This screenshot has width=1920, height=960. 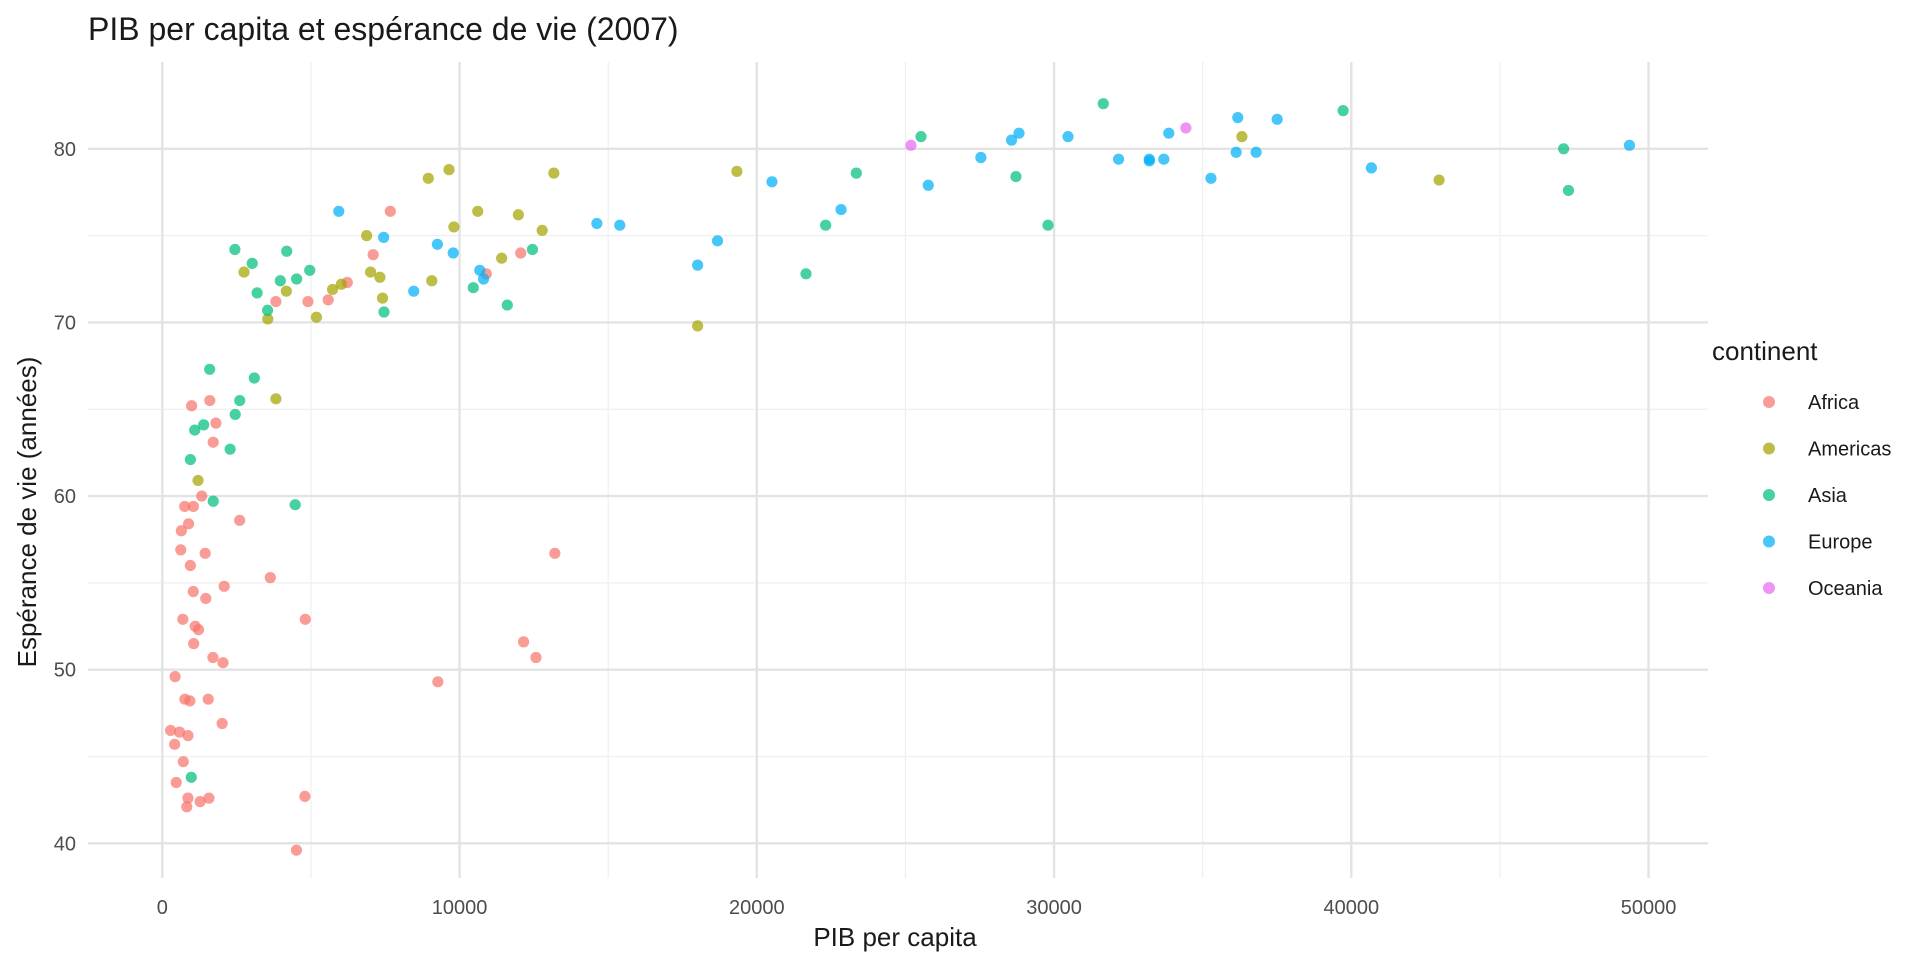 I want to click on y-tick-label: 70, so click(x=65, y=323).